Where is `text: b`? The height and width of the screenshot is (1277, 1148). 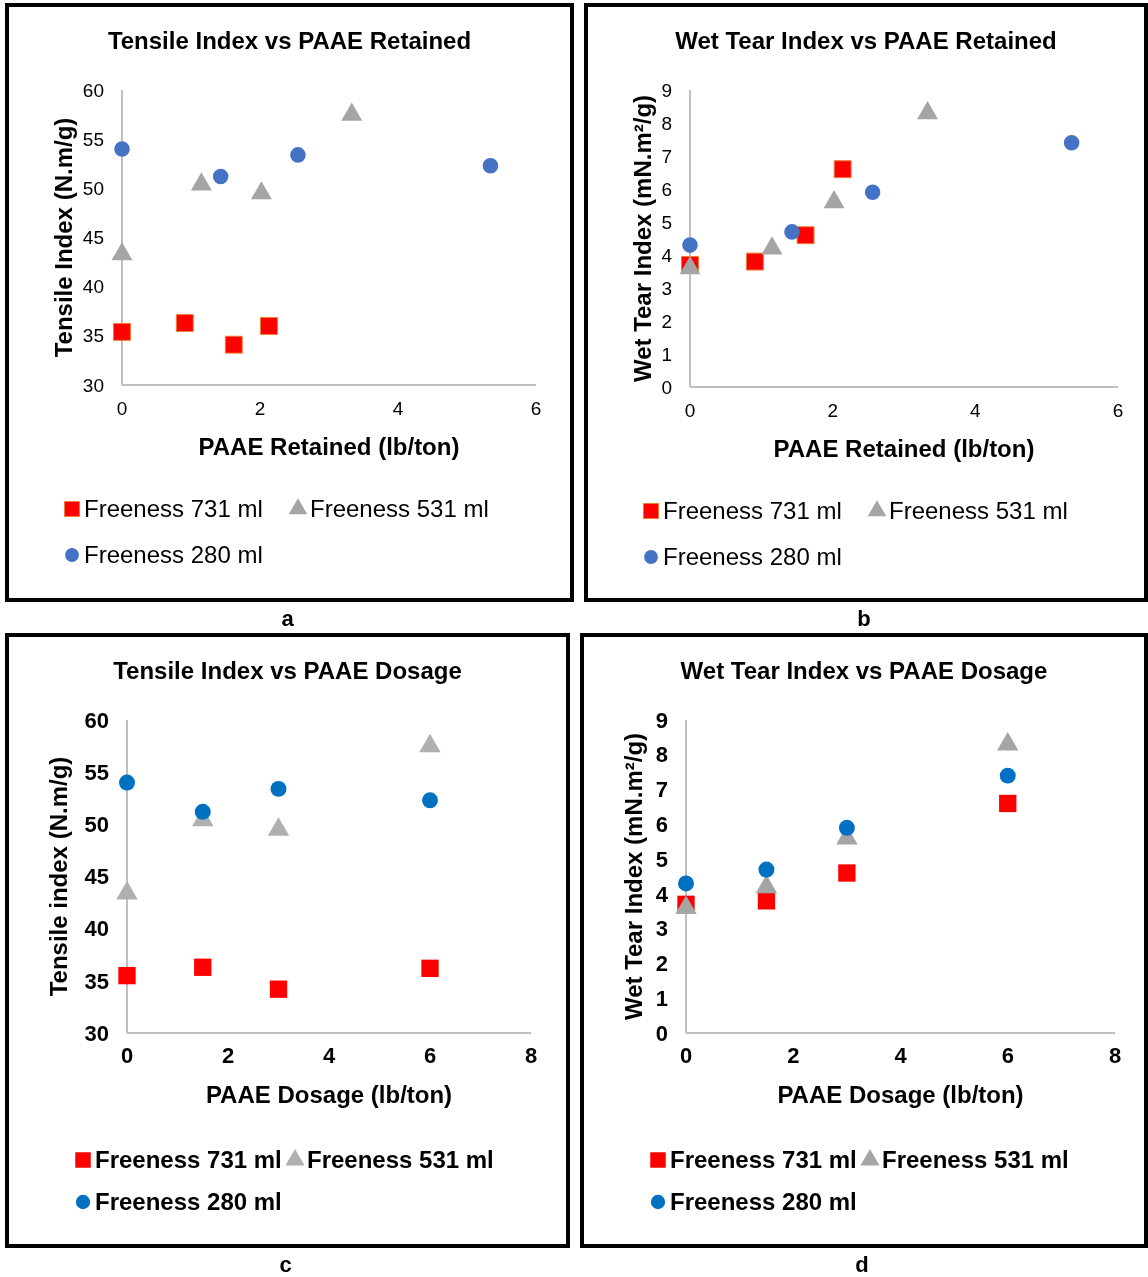 text: b is located at coordinates (864, 618).